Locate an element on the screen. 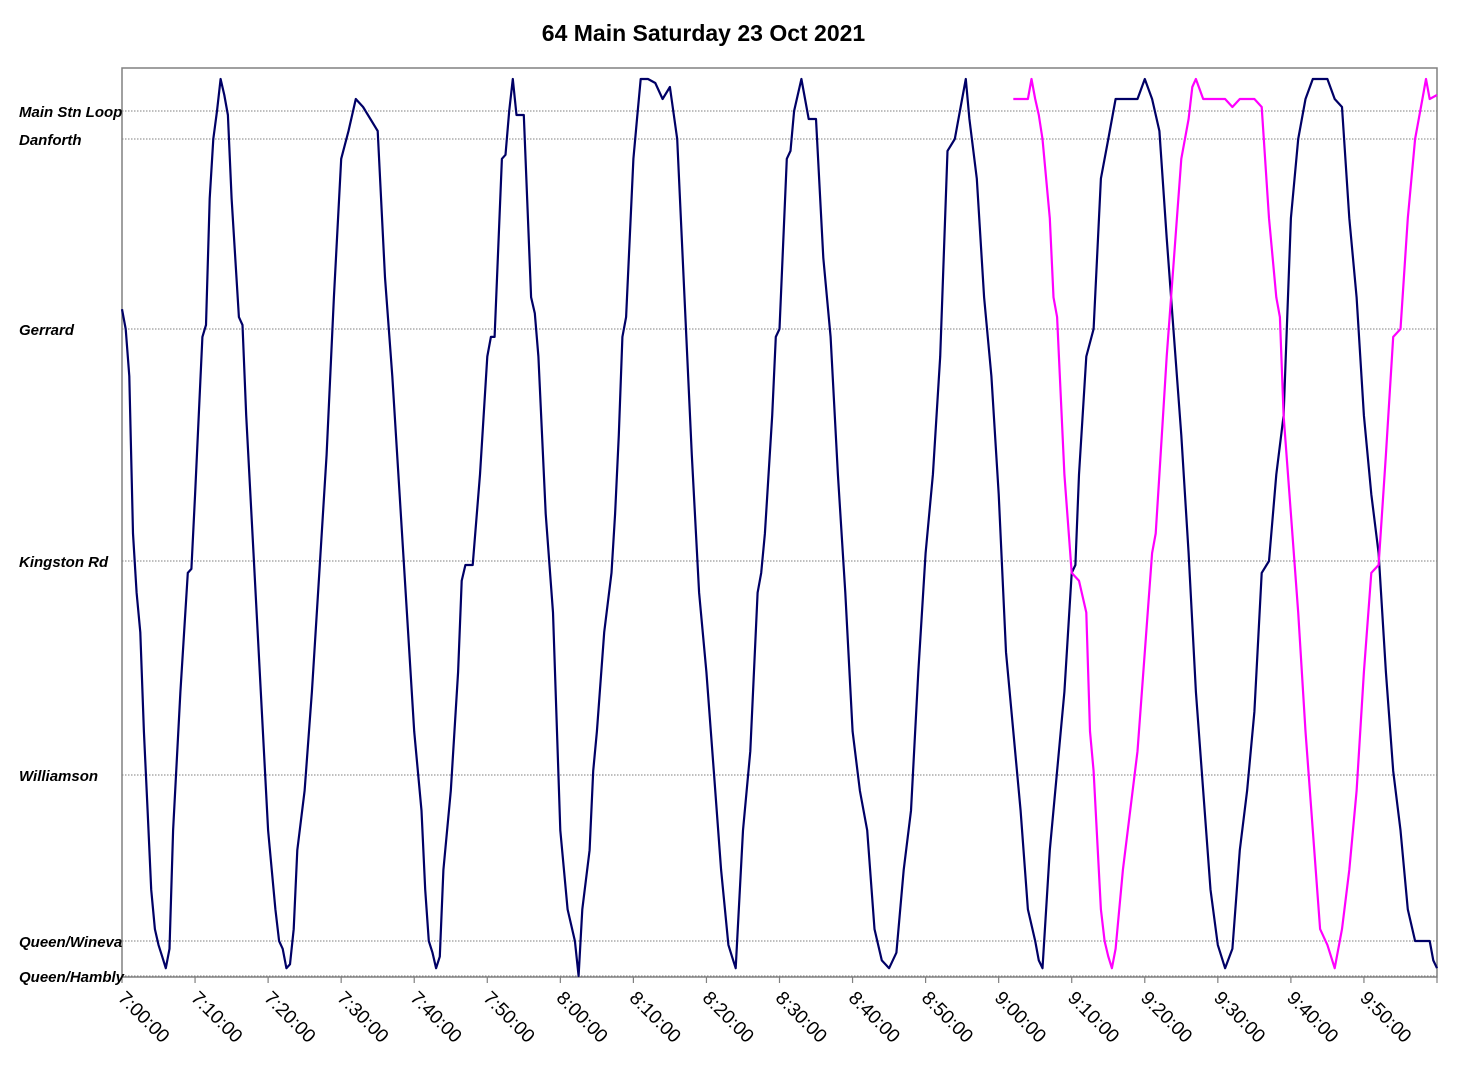 The image size is (1467, 1077). stop-label: Queen/Wineva is located at coordinates (70, 942).